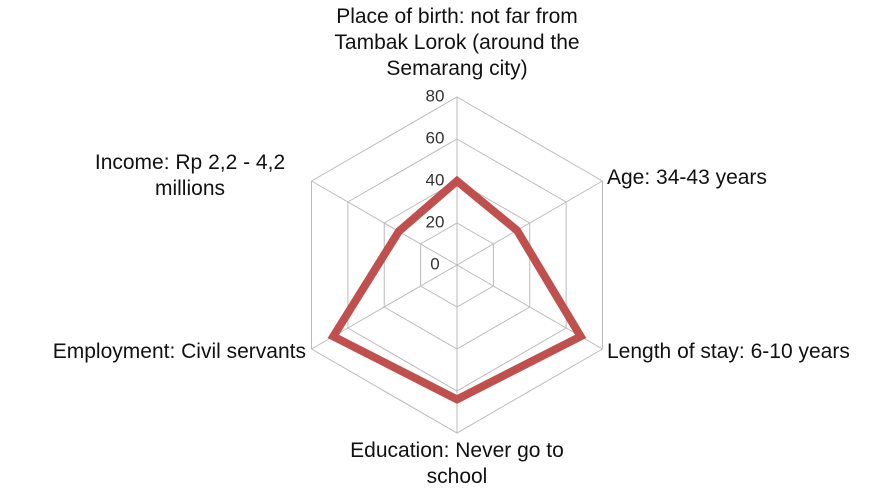 This screenshot has width=895, height=492. Describe the element at coordinates (190, 175) in the screenshot. I see `axis-label: Income: Rp 2,2 - 4,2 millions` at that location.